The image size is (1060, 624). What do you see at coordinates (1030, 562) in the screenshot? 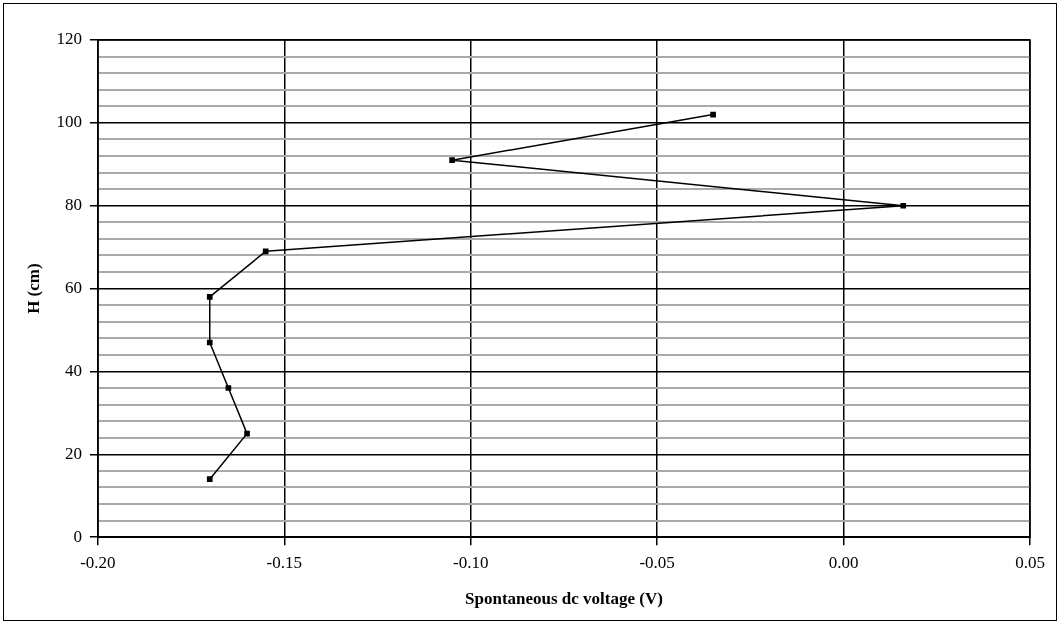
I see `x-tick-label: 0.05` at bounding box center [1030, 562].